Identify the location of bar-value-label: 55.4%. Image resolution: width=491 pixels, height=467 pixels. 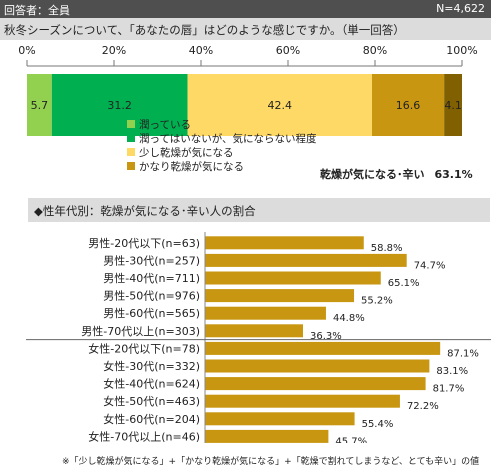
(378, 424).